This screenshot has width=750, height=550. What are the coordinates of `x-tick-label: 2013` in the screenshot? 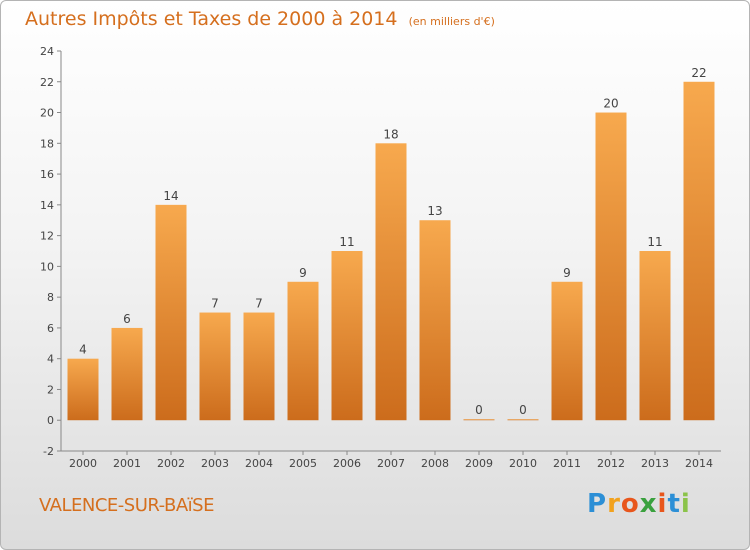 It's located at (655, 463).